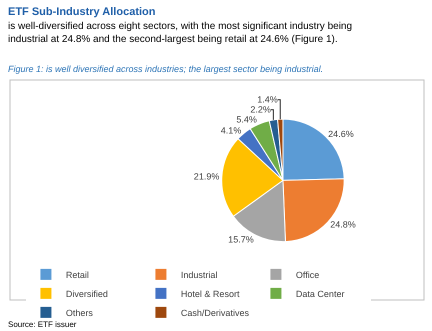 This screenshot has width=432, height=331. I want to click on data-label: 24.8%, so click(343, 225).